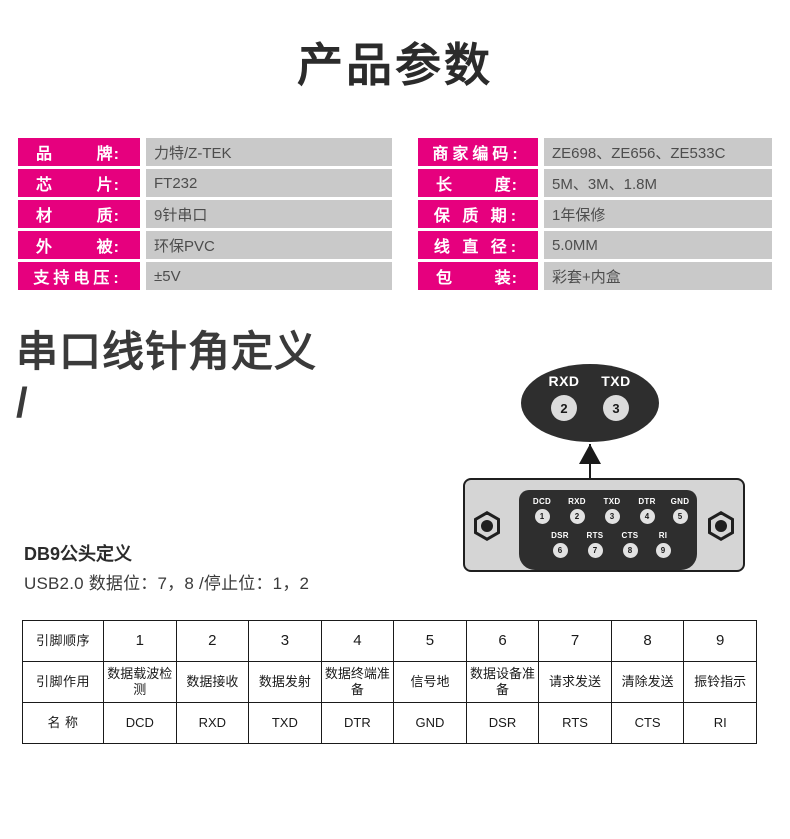 This screenshot has width=790, height=839. What do you see at coordinates (45, 247) in the screenshot?
I see `spec-label-text: 外` at bounding box center [45, 247].